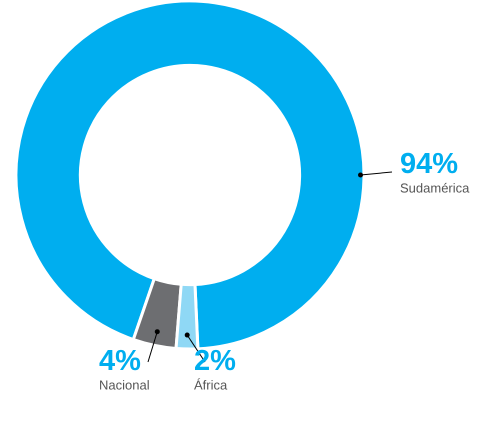  What do you see at coordinates (124, 385) in the screenshot?
I see `slice-label: Nacional` at bounding box center [124, 385].